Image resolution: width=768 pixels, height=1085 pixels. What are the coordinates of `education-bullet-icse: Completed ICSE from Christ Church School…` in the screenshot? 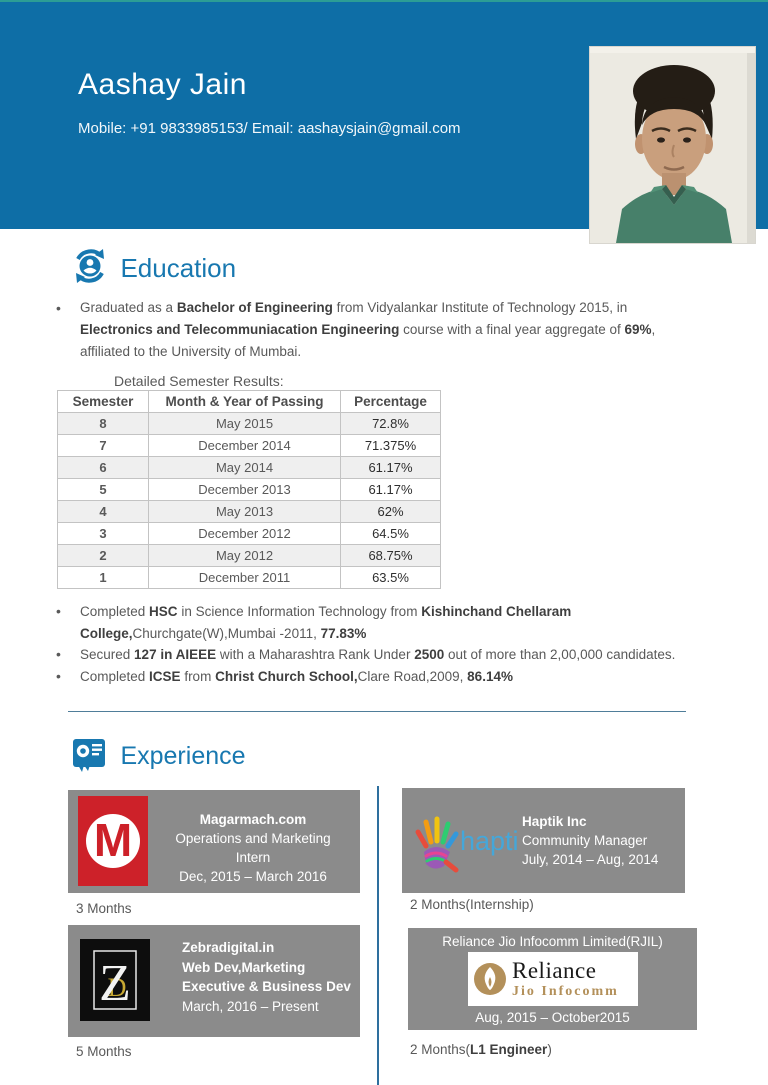 It's located at (380, 677).